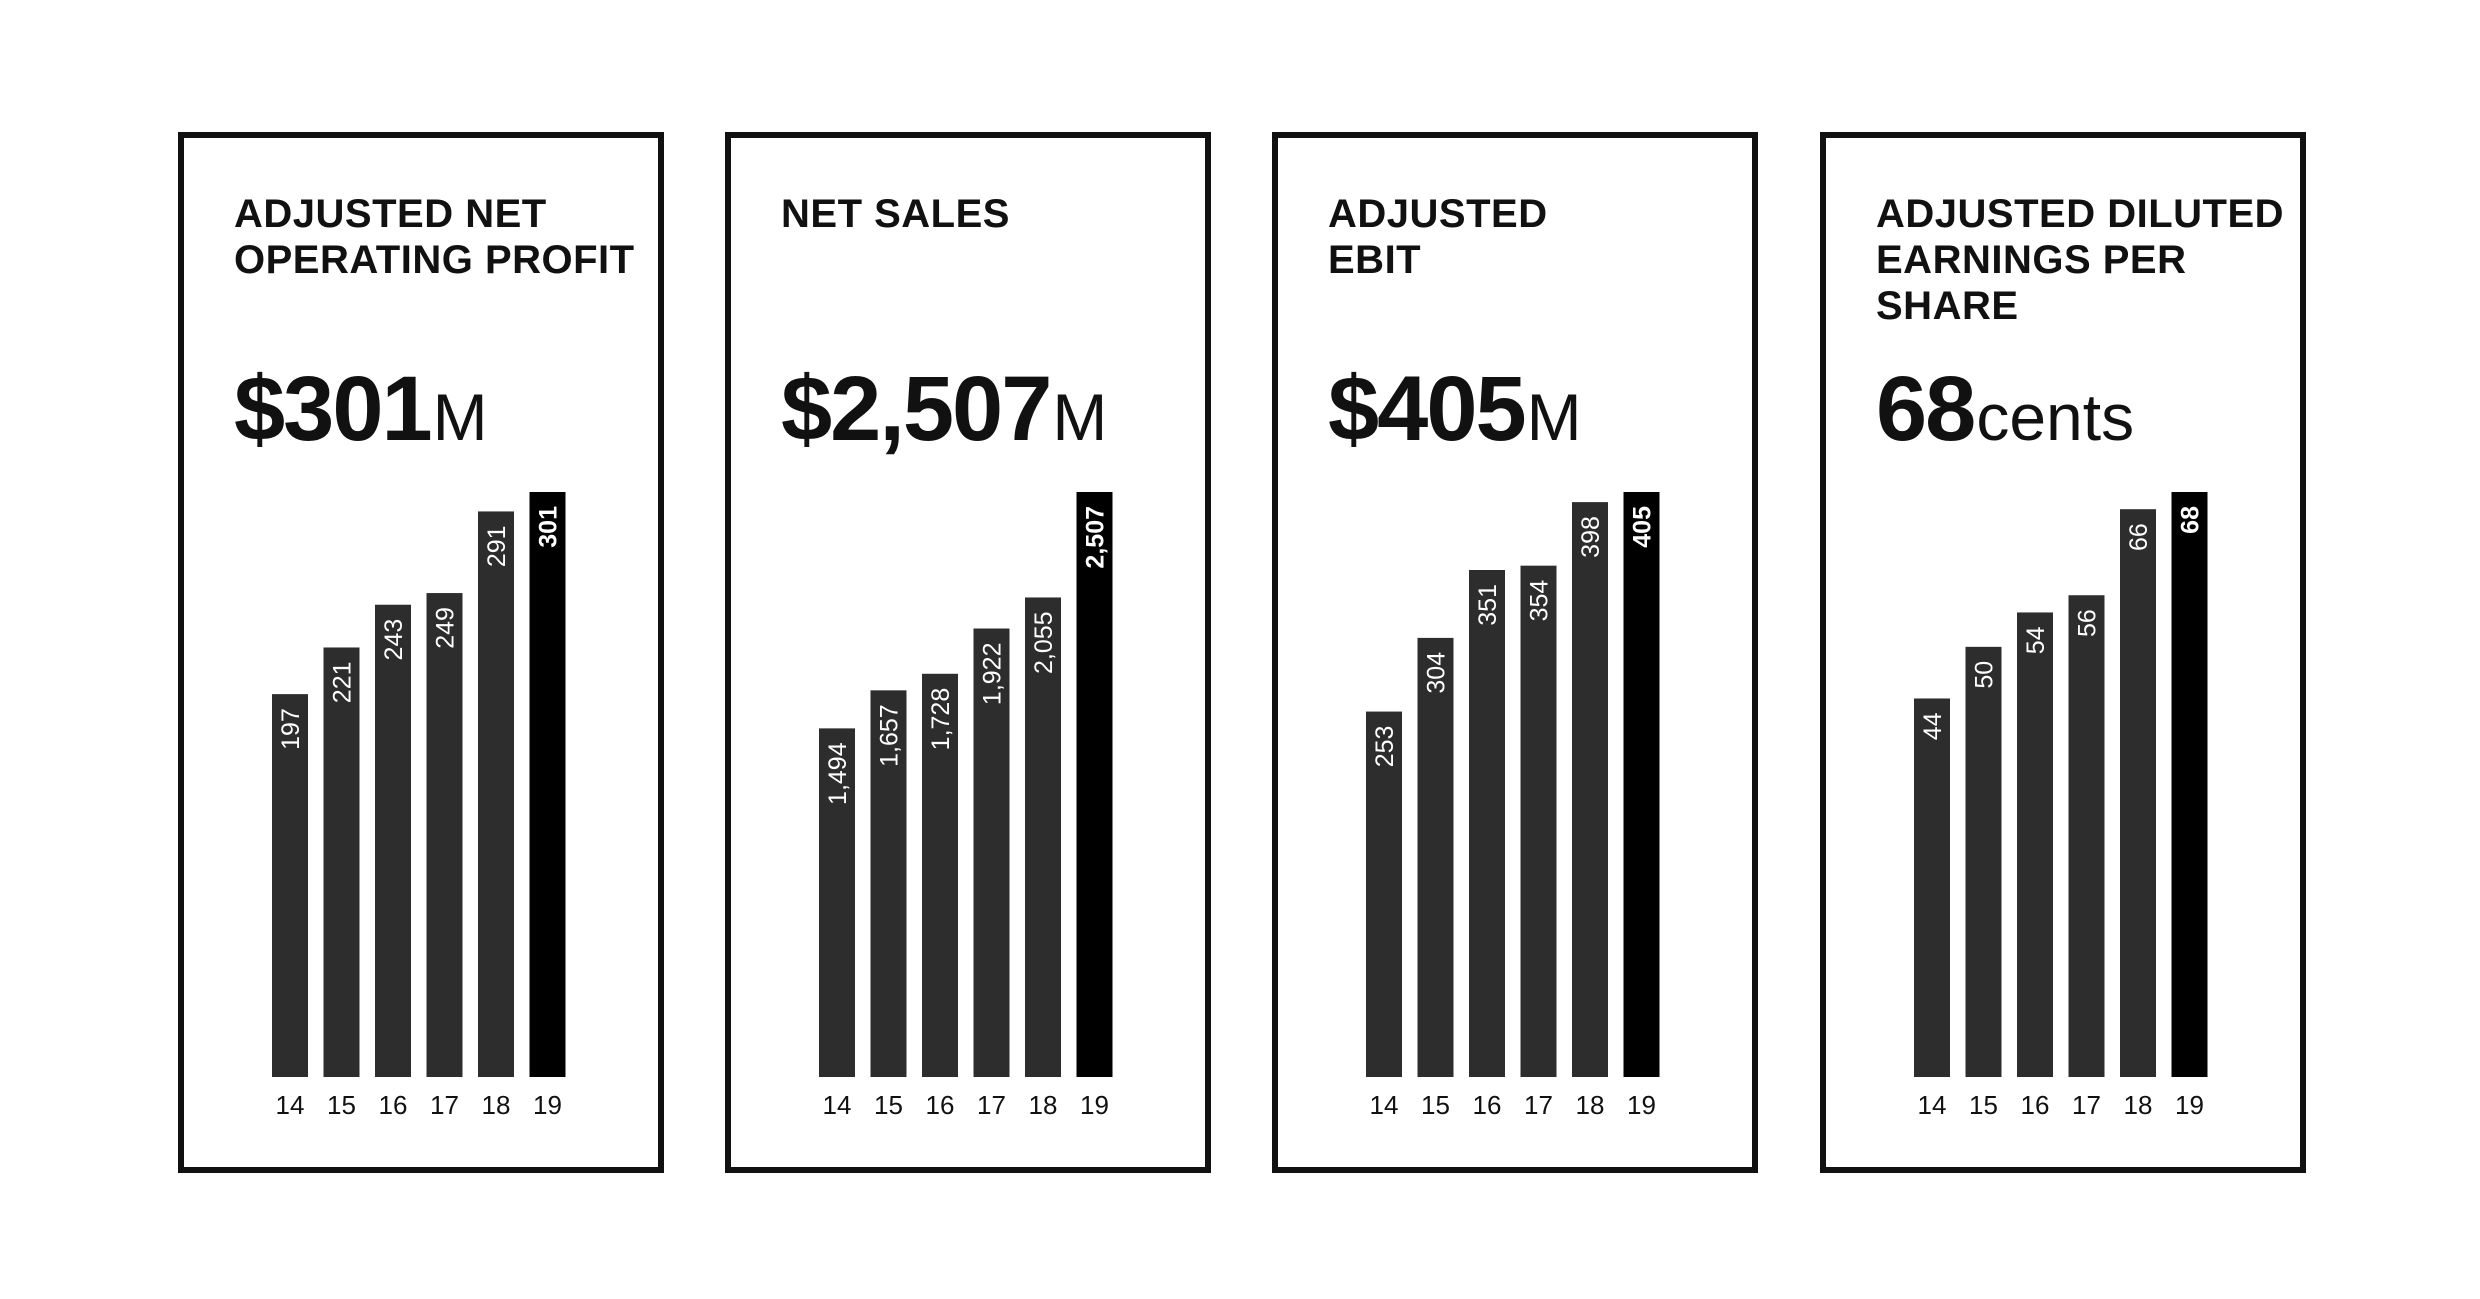 This screenshot has width=2480, height=1299. Describe the element at coordinates (434, 237) in the screenshot. I see `card-title: ADJUSTED NET OPERATING PROFIT` at that location.